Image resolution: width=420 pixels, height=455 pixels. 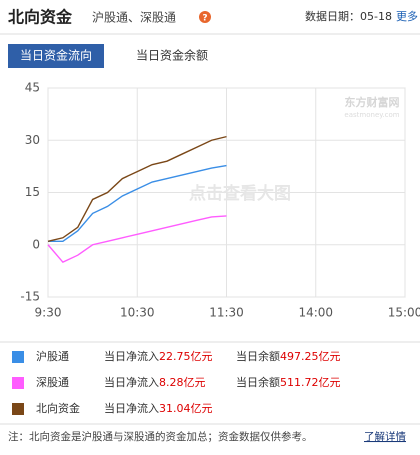 What do you see at coordinates (182, 382) in the screenshot?
I see `inflow-value: 8.28亿元` at bounding box center [182, 382].